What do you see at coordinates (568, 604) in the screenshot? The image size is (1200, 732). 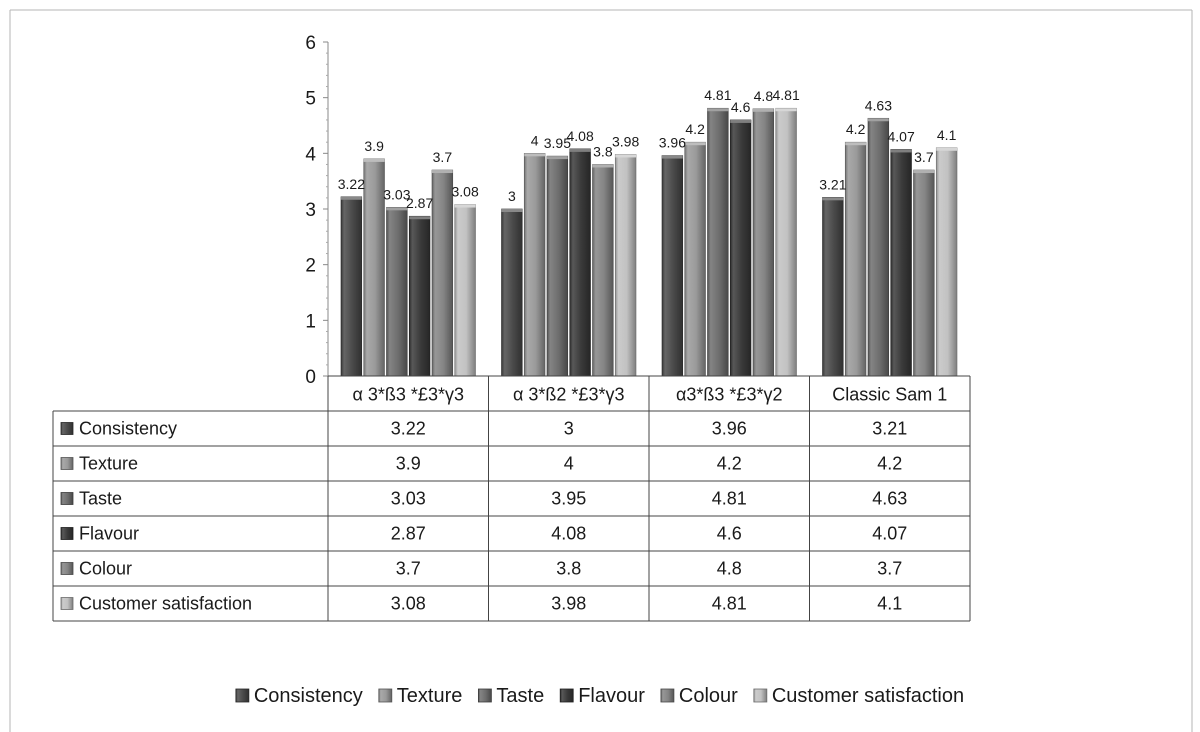 I see `table-cell: 3.98` at bounding box center [568, 604].